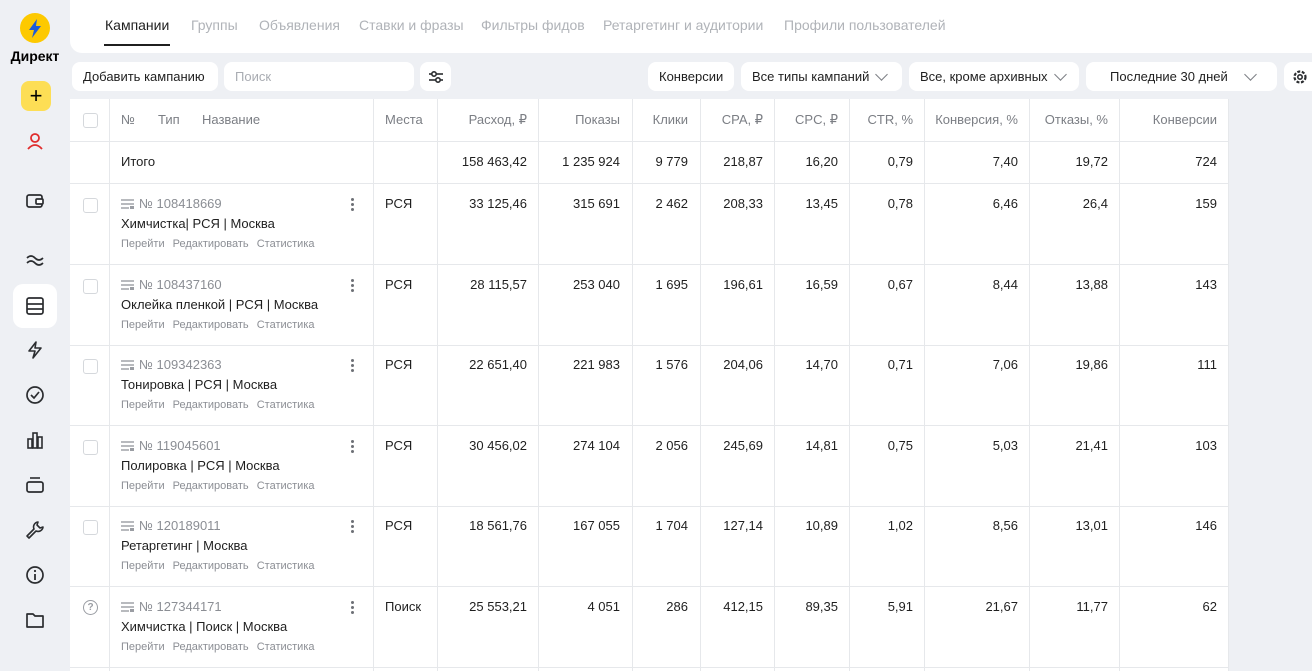 This screenshot has width=1312, height=671. I want to click on cell-ctr: 0,71, so click(900, 364).